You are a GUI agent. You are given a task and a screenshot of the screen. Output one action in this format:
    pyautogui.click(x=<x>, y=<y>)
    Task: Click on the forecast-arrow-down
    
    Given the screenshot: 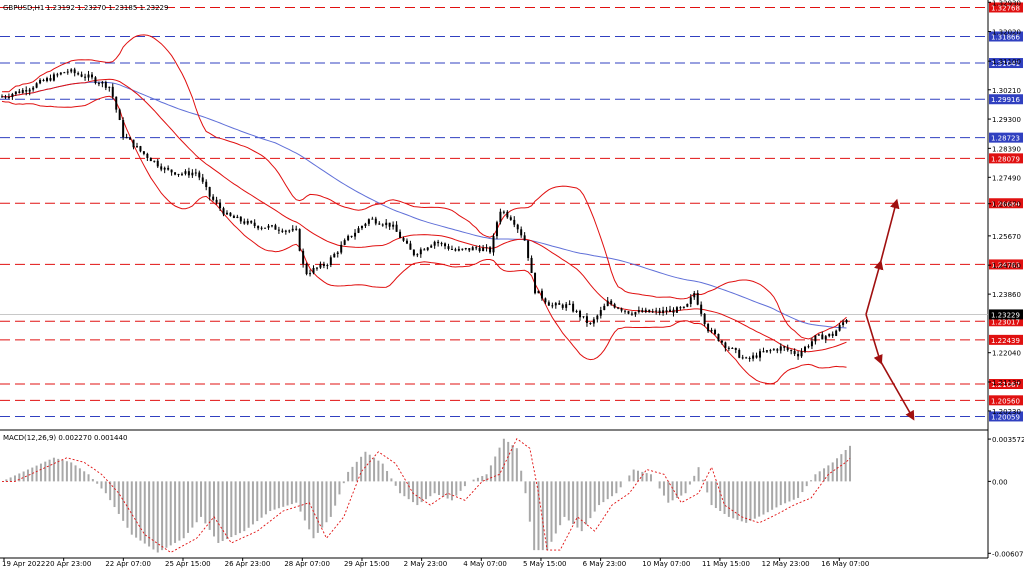 What is the action you would take?
    pyautogui.click(x=890, y=367)
    